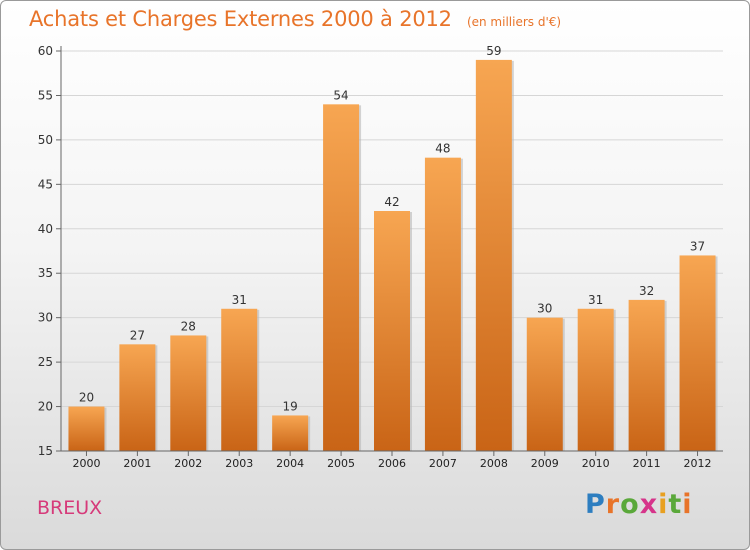 This screenshot has width=750, height=550. Describe the element at coordinates (239, 463) in the screenshot. I see `x-tick-label: 2003` at that location.